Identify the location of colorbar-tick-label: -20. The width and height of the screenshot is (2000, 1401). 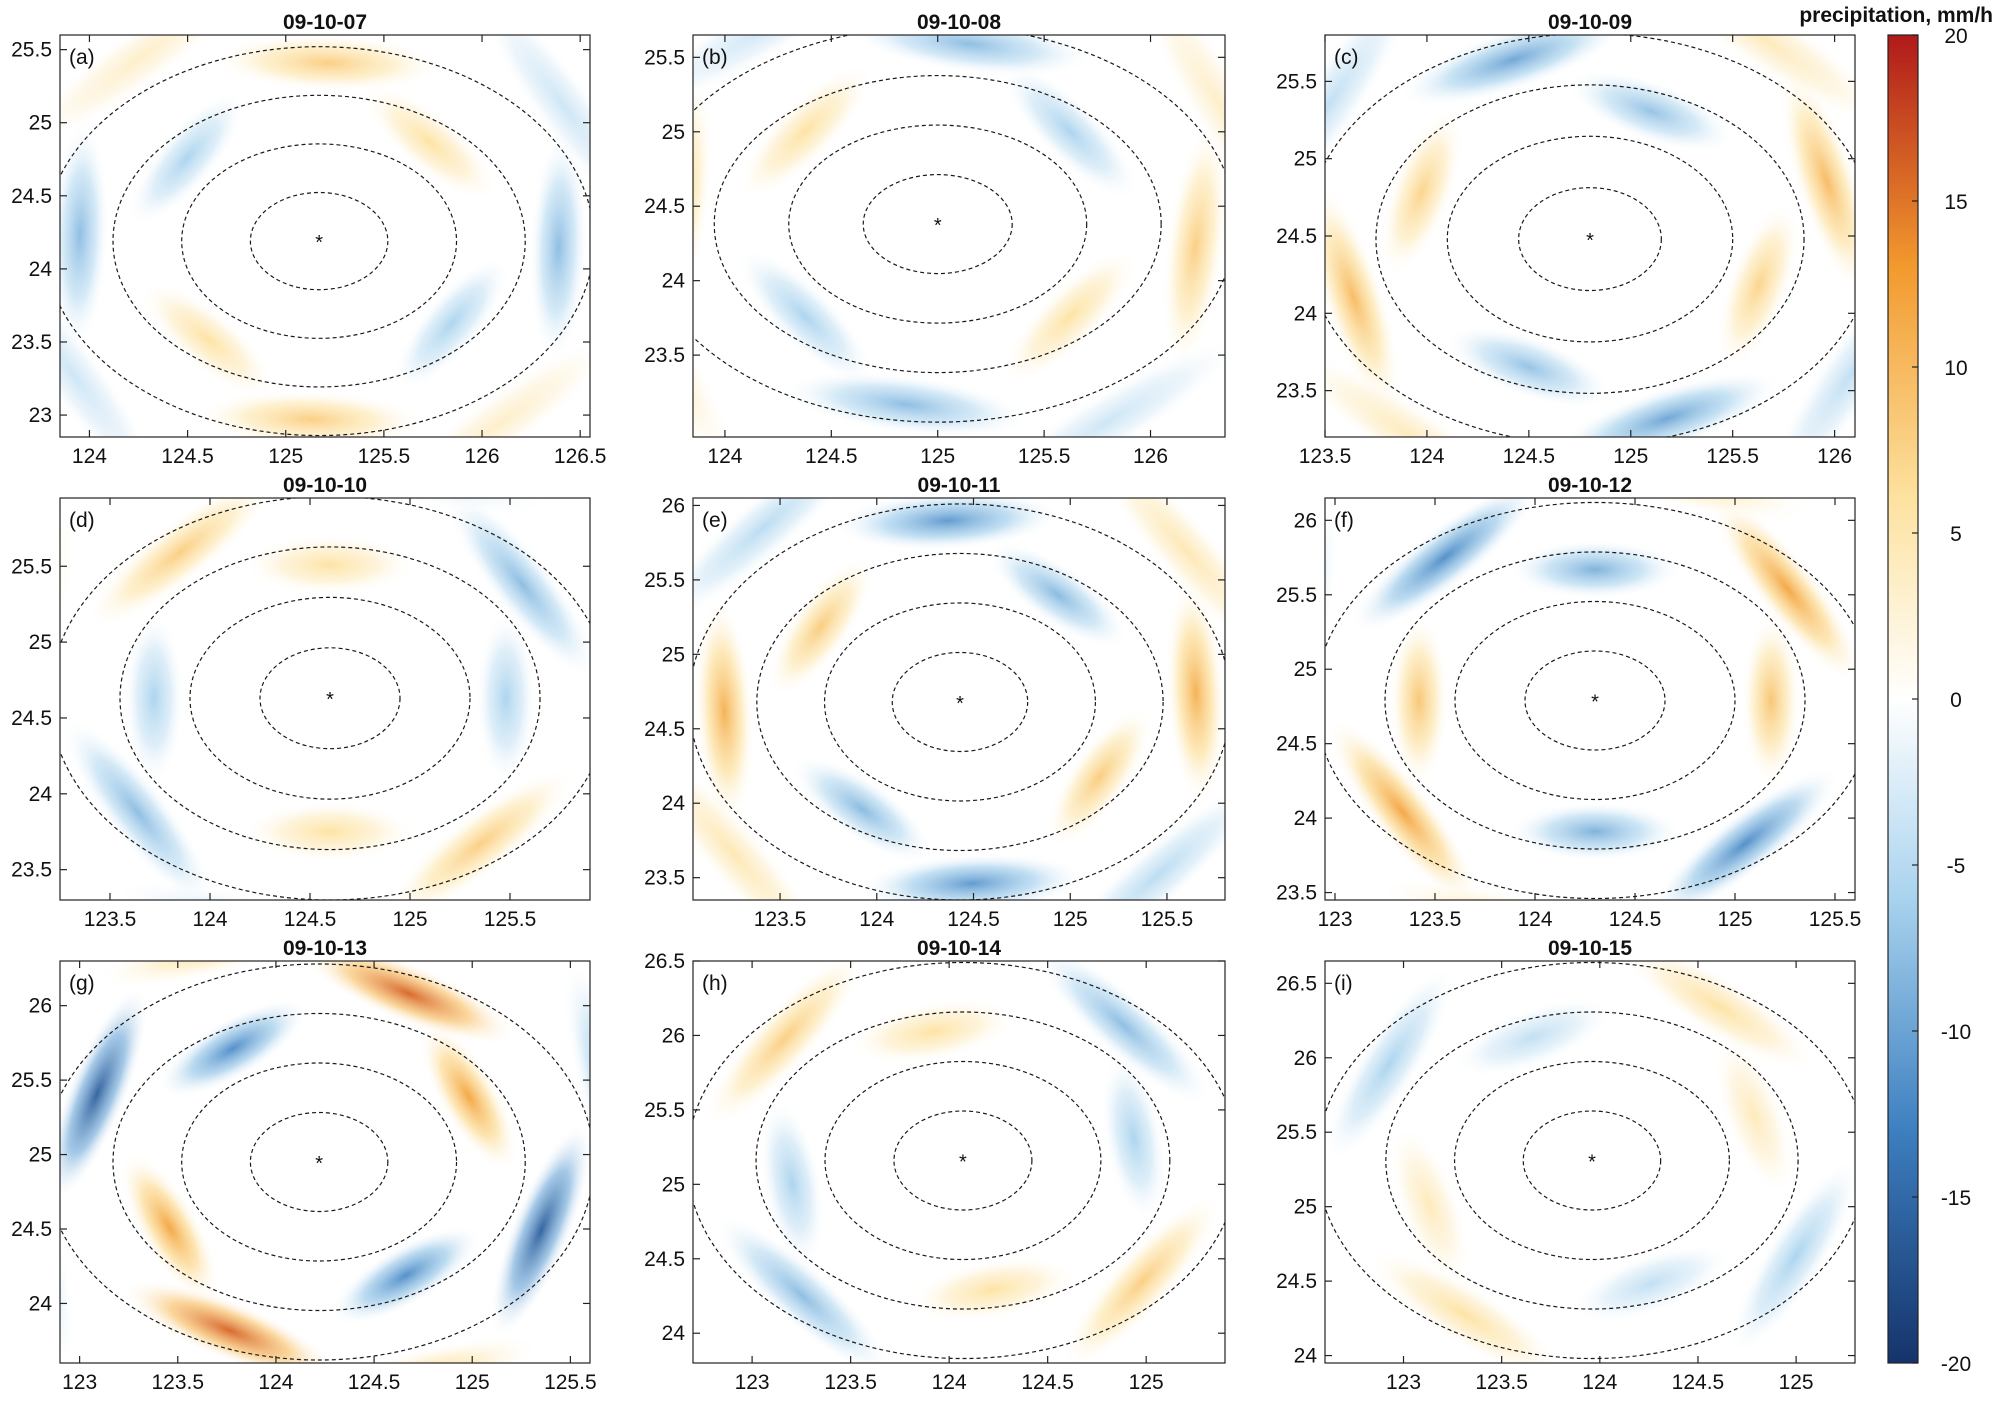
(1956, 1364).